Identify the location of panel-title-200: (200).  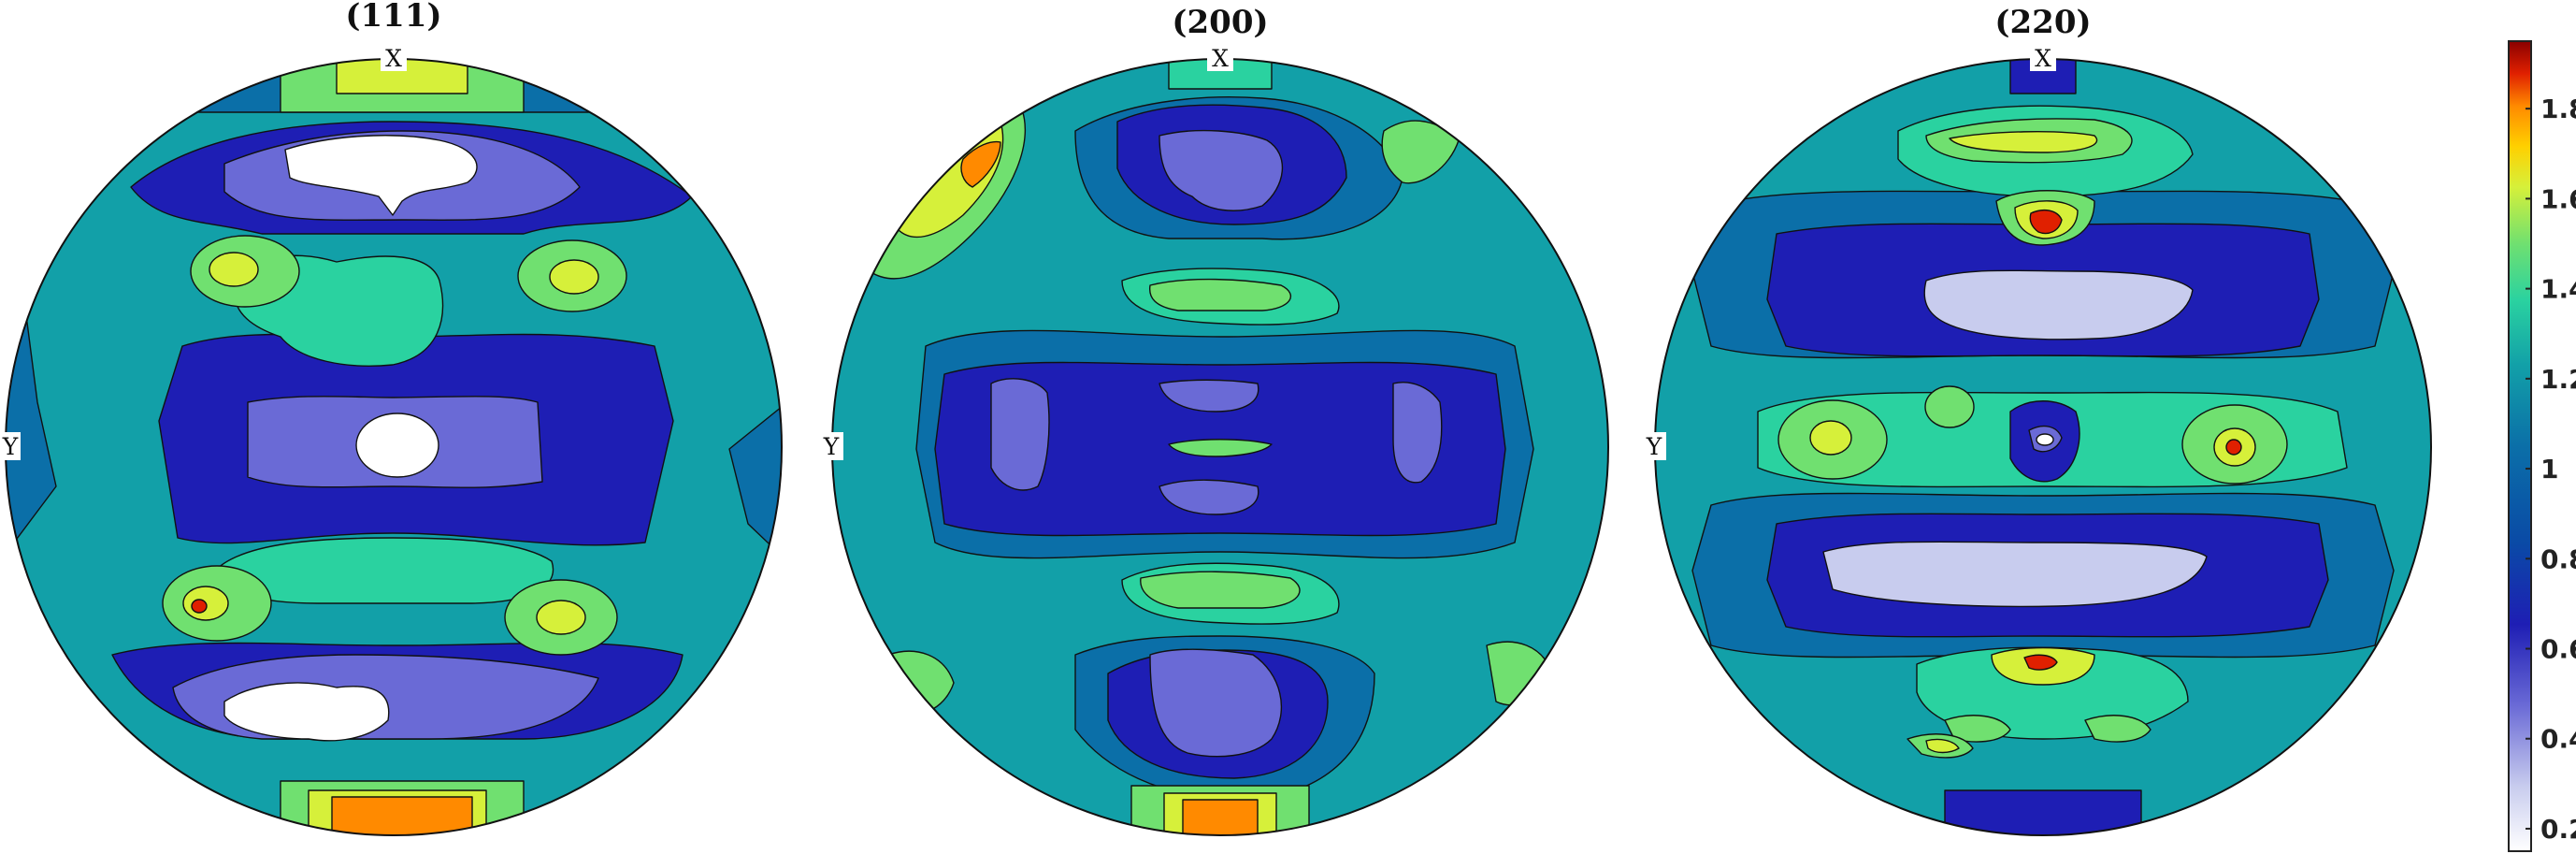
(1220, 22).